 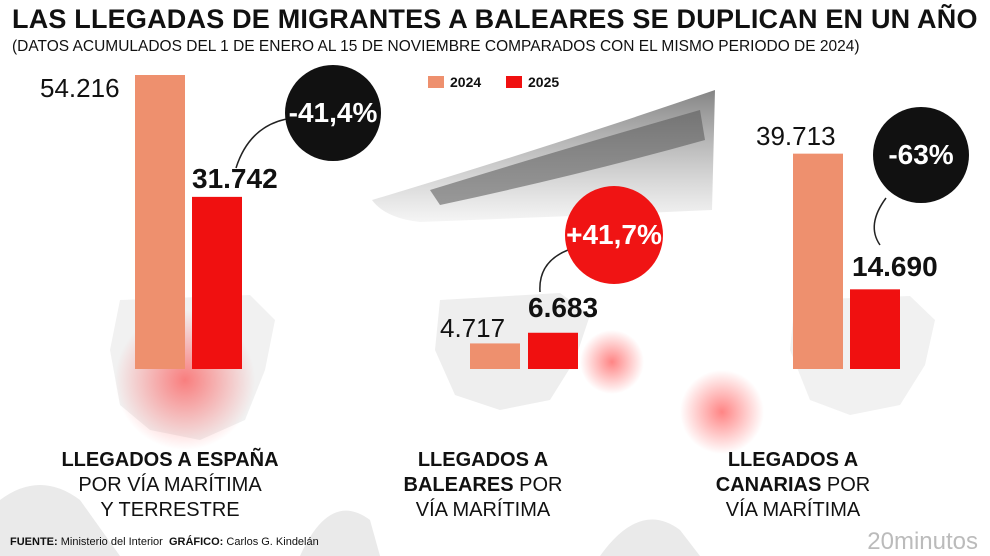 What do you see at coordinates (111, 542) in the screenshot?
I see `footer-source: Ministerio del Interior` at bounding box center [111, 542].